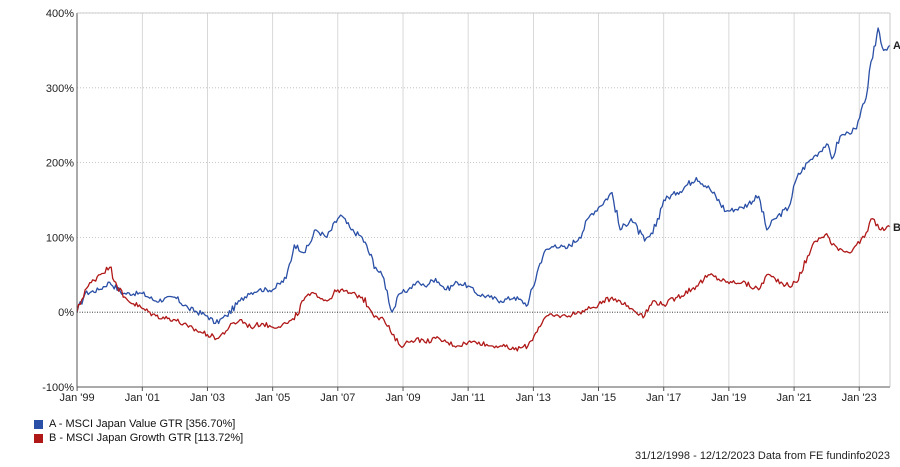 The height and width of the screenshot is (467, 900). Describe the element at coordinates (146, 438) in the screenshot. I see `legend-label-b: B - MSCI Japan Growth GTR [113.72%]` at that location.